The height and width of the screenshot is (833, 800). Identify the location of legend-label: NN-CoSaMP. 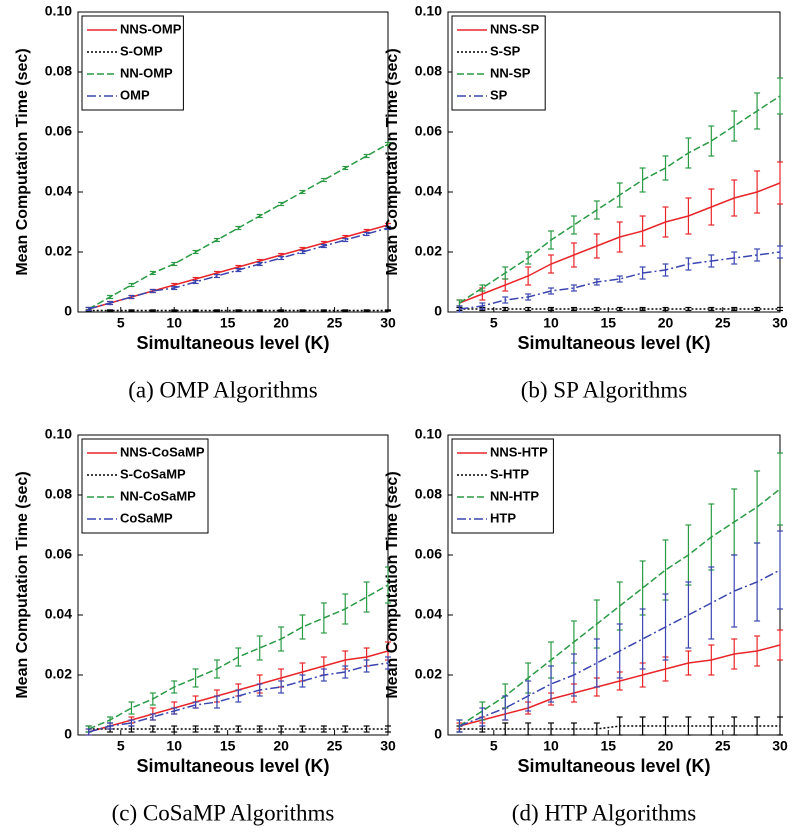
(158, 495).